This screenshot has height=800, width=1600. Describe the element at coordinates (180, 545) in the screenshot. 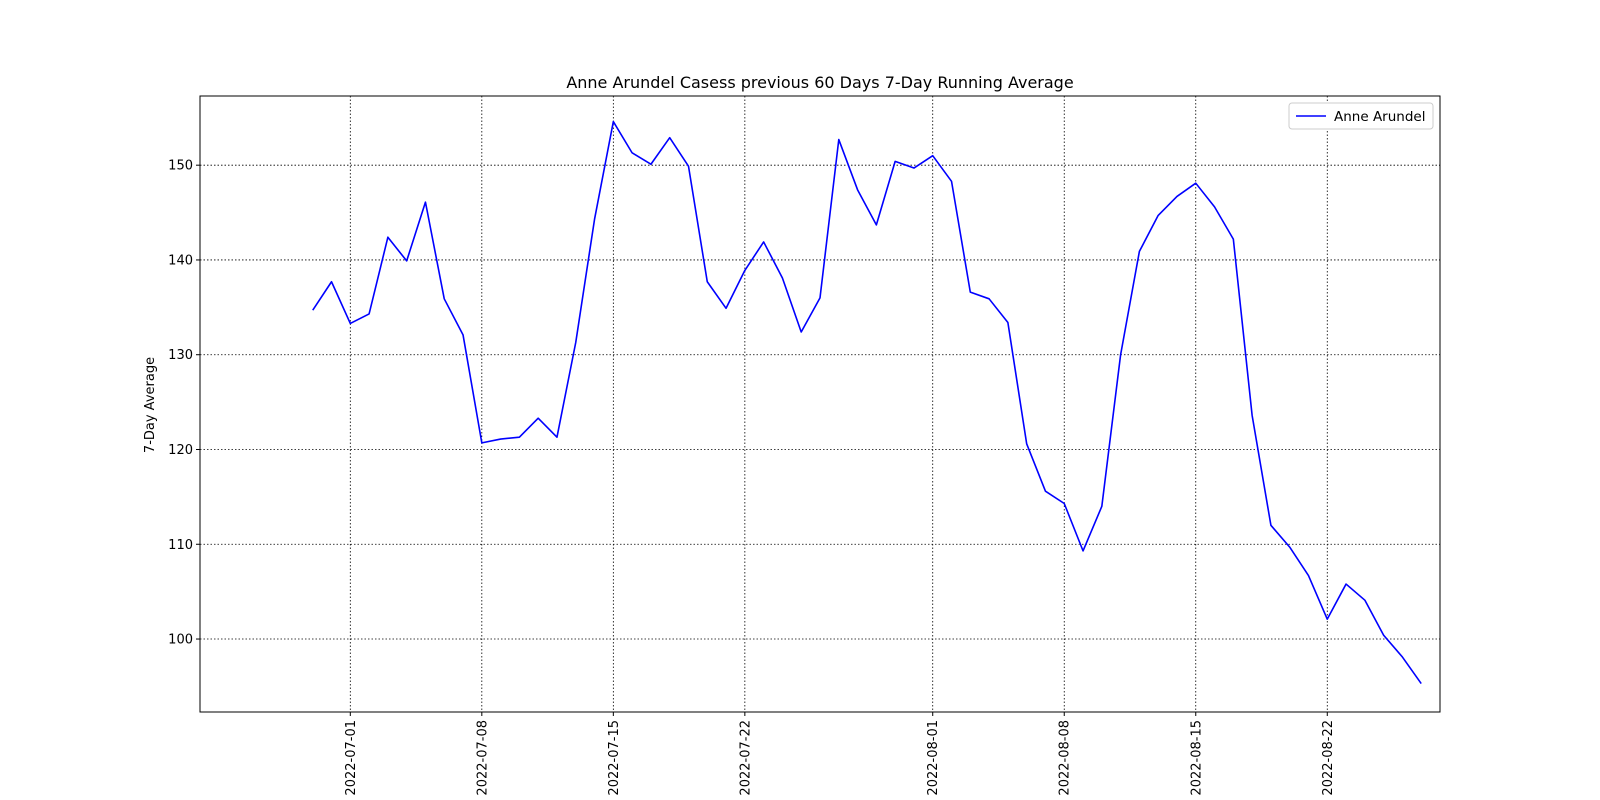

I see `y-tick-label: 110` at that location.